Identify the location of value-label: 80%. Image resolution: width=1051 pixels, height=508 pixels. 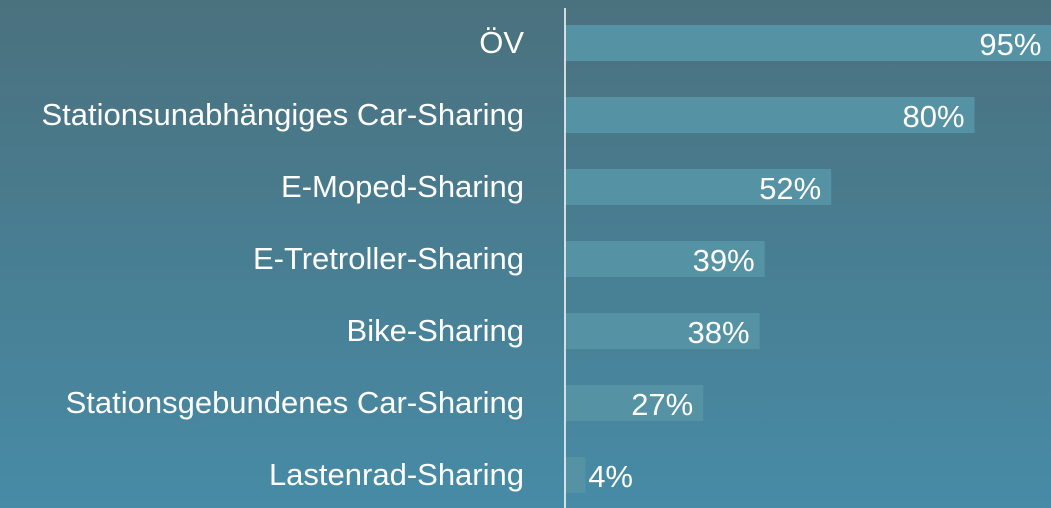
(934, 116).